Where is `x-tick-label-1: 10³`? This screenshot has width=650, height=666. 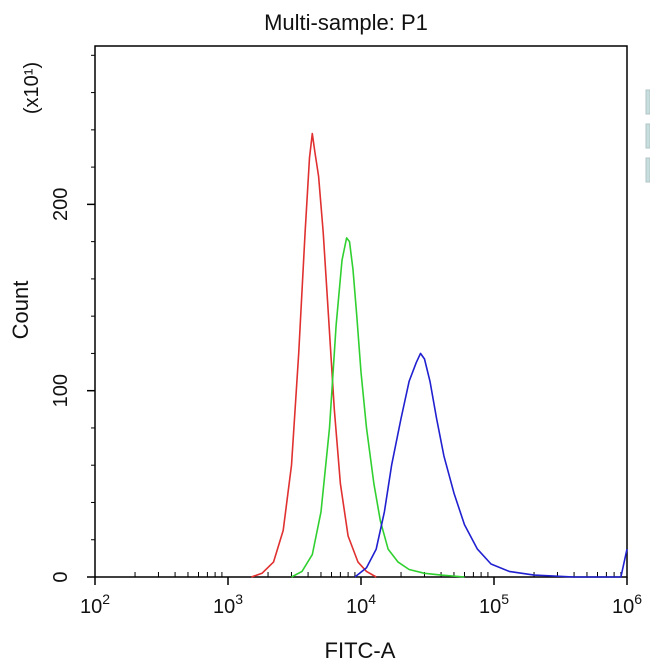
x-tick-label-1: 10³ is located at coordinates (228, 604).